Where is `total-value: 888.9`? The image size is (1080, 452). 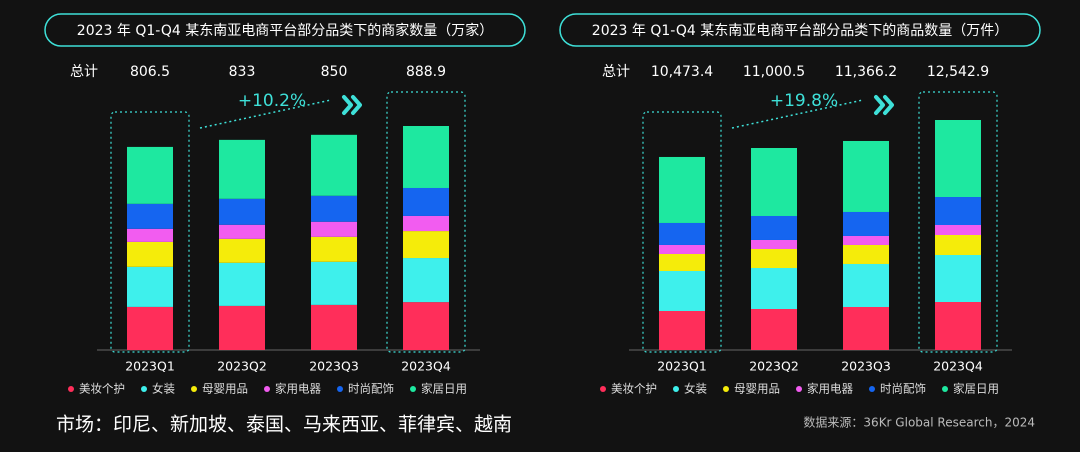 total-value: 888.9 is located at coordinates (426, 72).